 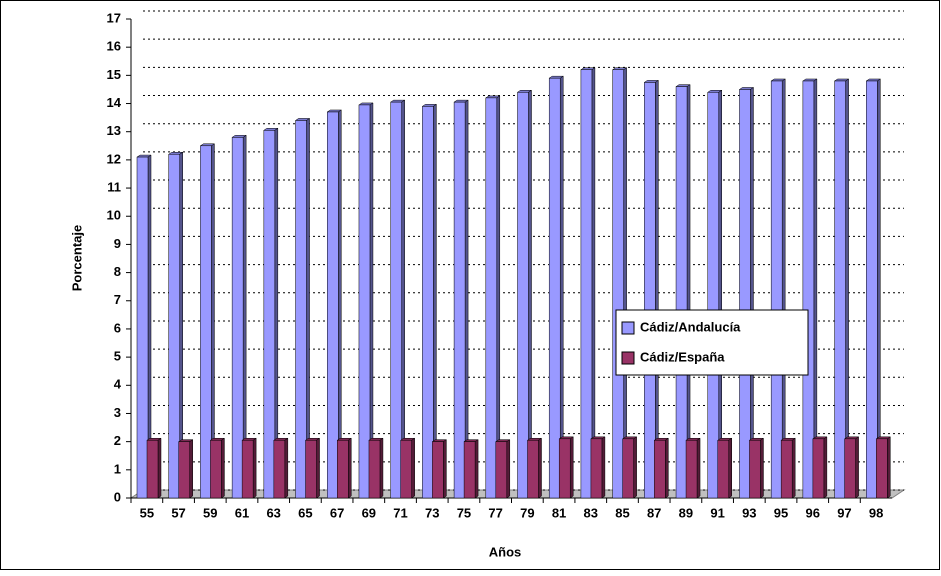 What do you see at coordinates (591, 512) in the screenshot?
I see `x-tick-label: 83` at bounding box center [591, 512].